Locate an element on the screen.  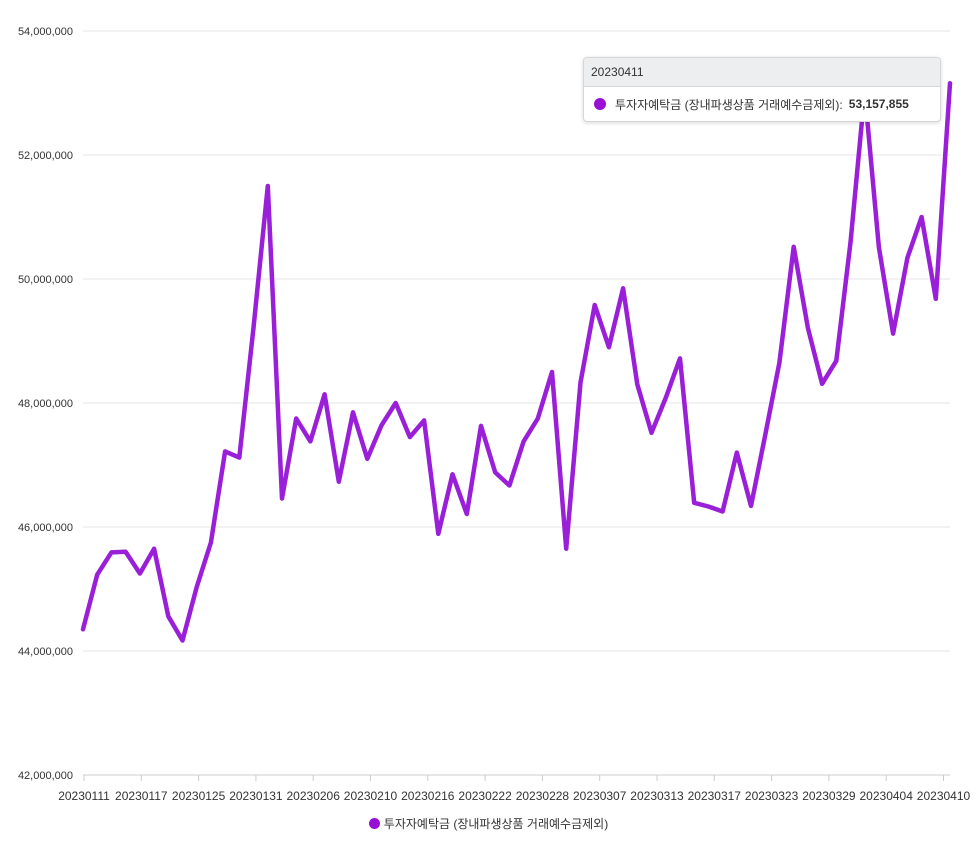
tooltip-body: 투자자예탁금 (장내파생상품 거래예수금제외): 53,157,855 is located at coordinates (762, 104).